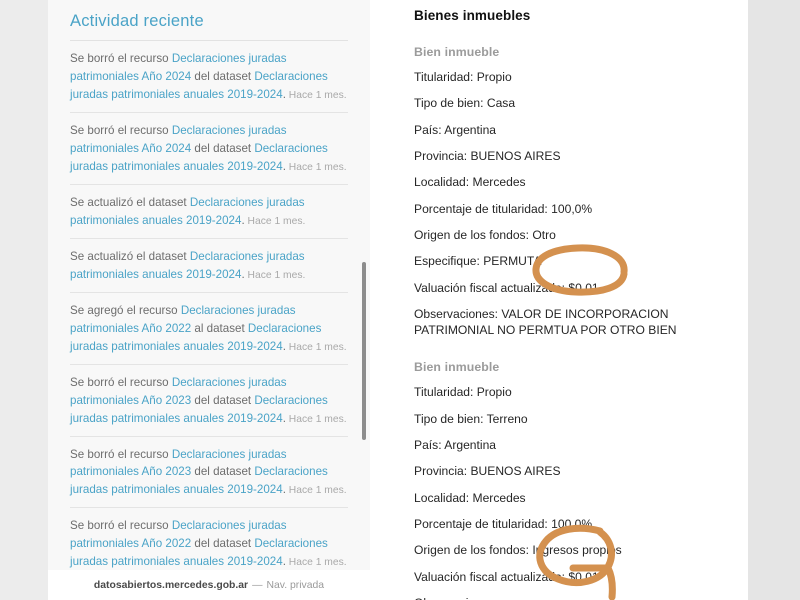  What do you see at coordinates (774, 300) in the screenshot?
I see `right-page-margin` at bounding box center [774, 300].